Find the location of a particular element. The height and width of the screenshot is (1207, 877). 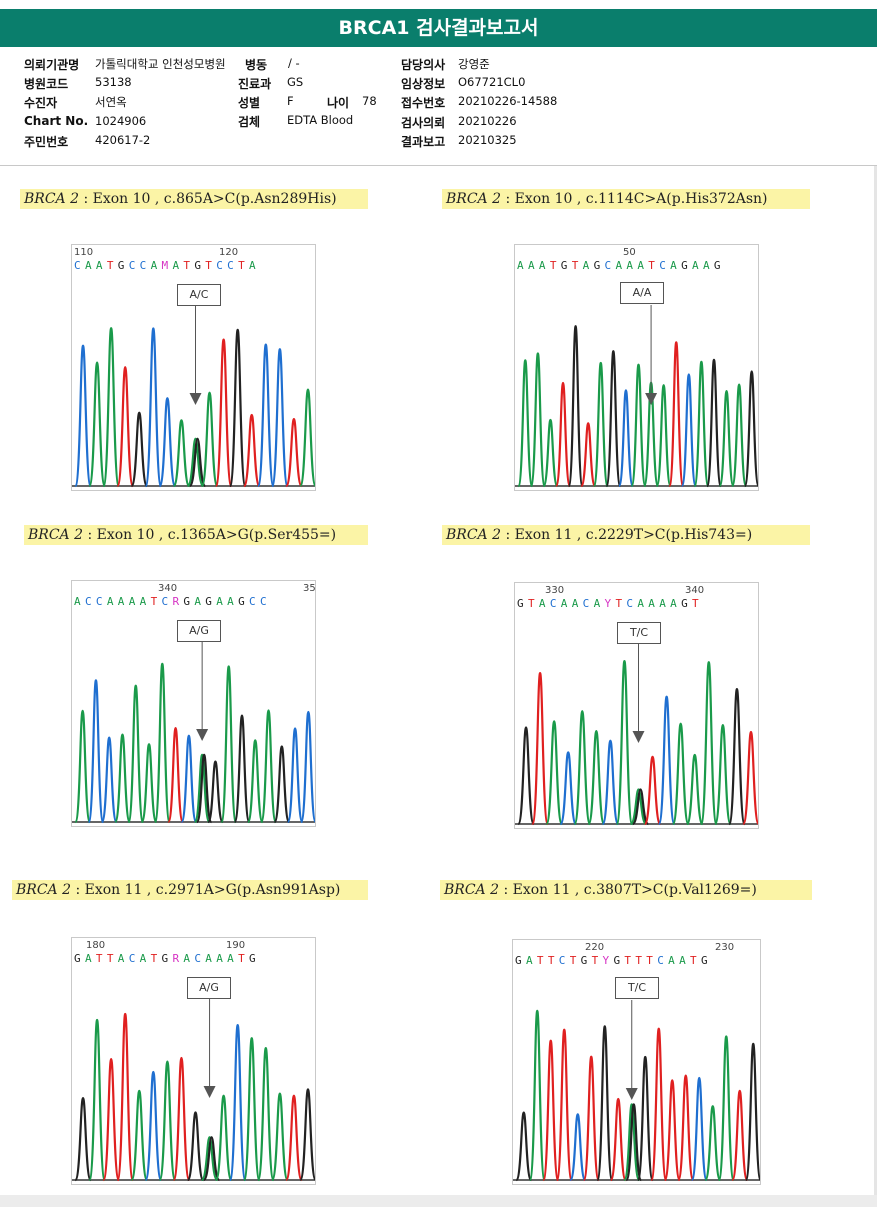

variant-title-6: BRCA 2 : Exon 11 , c.3807T>C(p.Val1269=) is located at coordinates (626, 890).